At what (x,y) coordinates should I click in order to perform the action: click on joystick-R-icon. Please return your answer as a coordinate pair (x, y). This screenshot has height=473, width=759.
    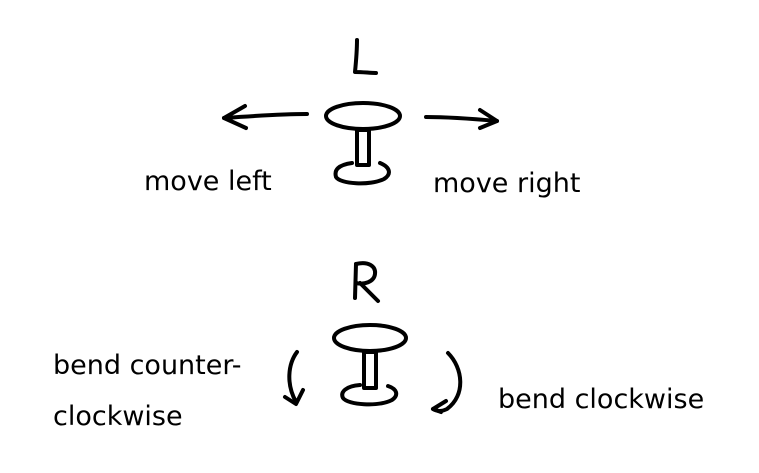
    Looking at the image, I should click on (370, 365).